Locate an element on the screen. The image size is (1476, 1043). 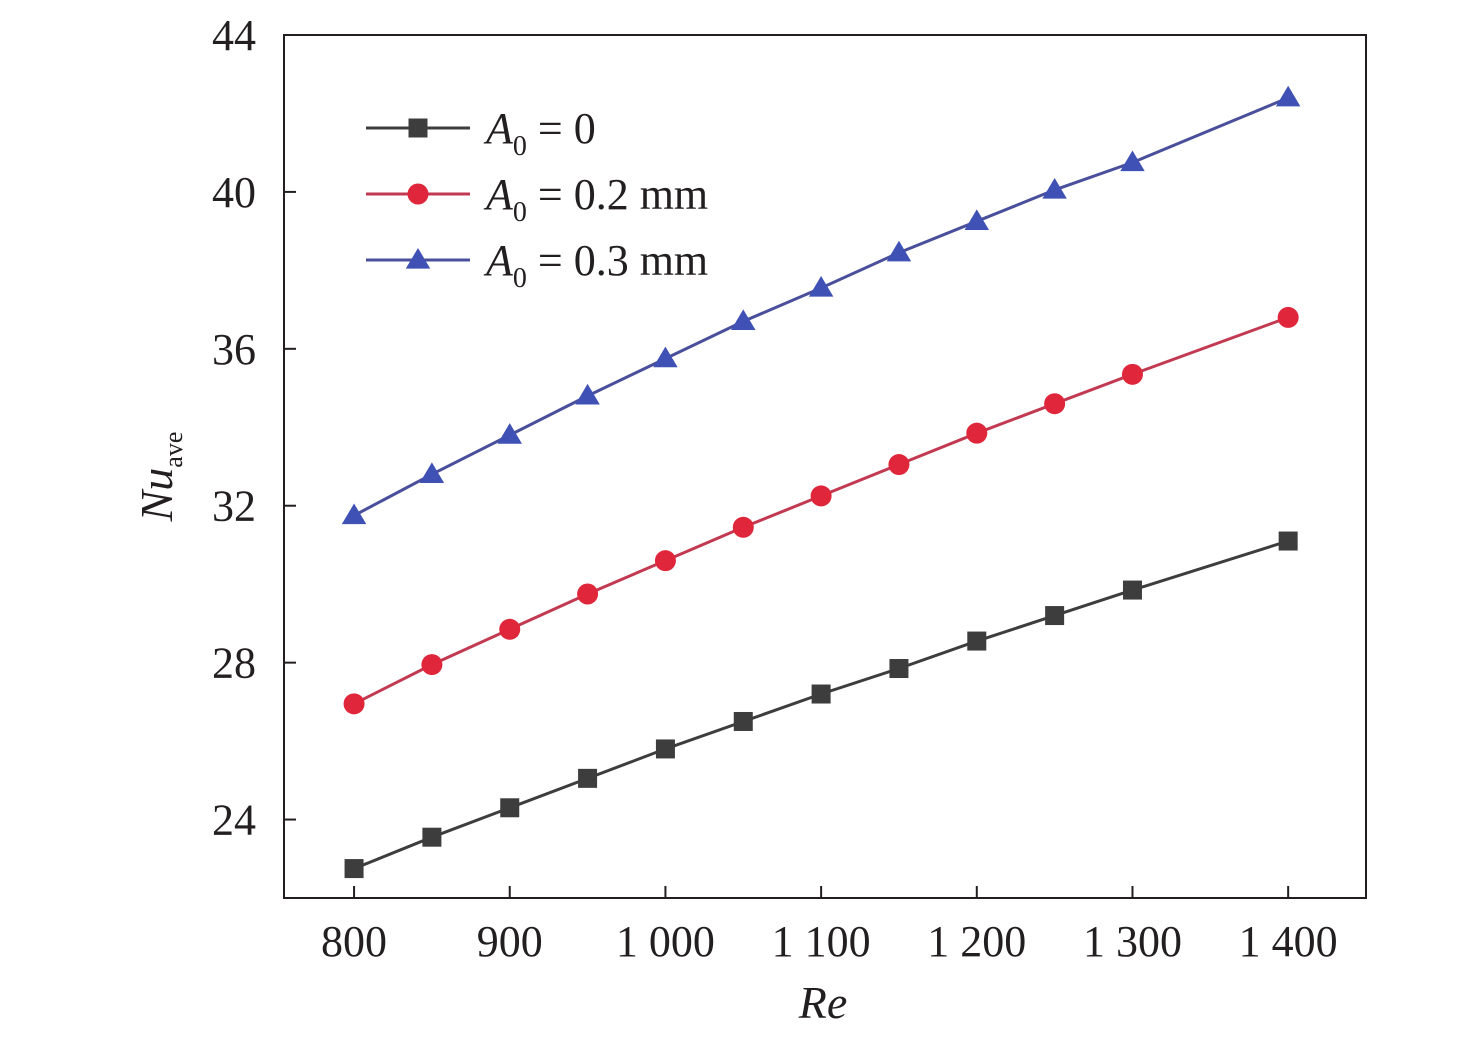
y-axis-title-sub: ave is located at coordinates (173, 450).